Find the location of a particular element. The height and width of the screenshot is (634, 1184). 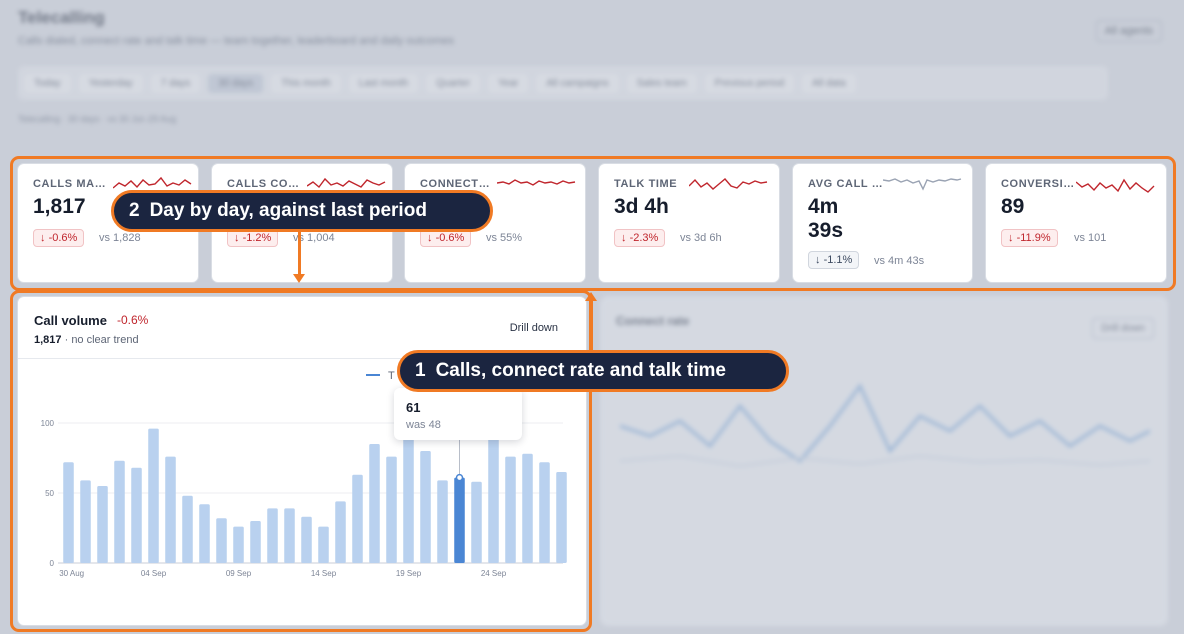

kpi-delta-badge: ↓ -1.2% is located at coordinates (253, 238).